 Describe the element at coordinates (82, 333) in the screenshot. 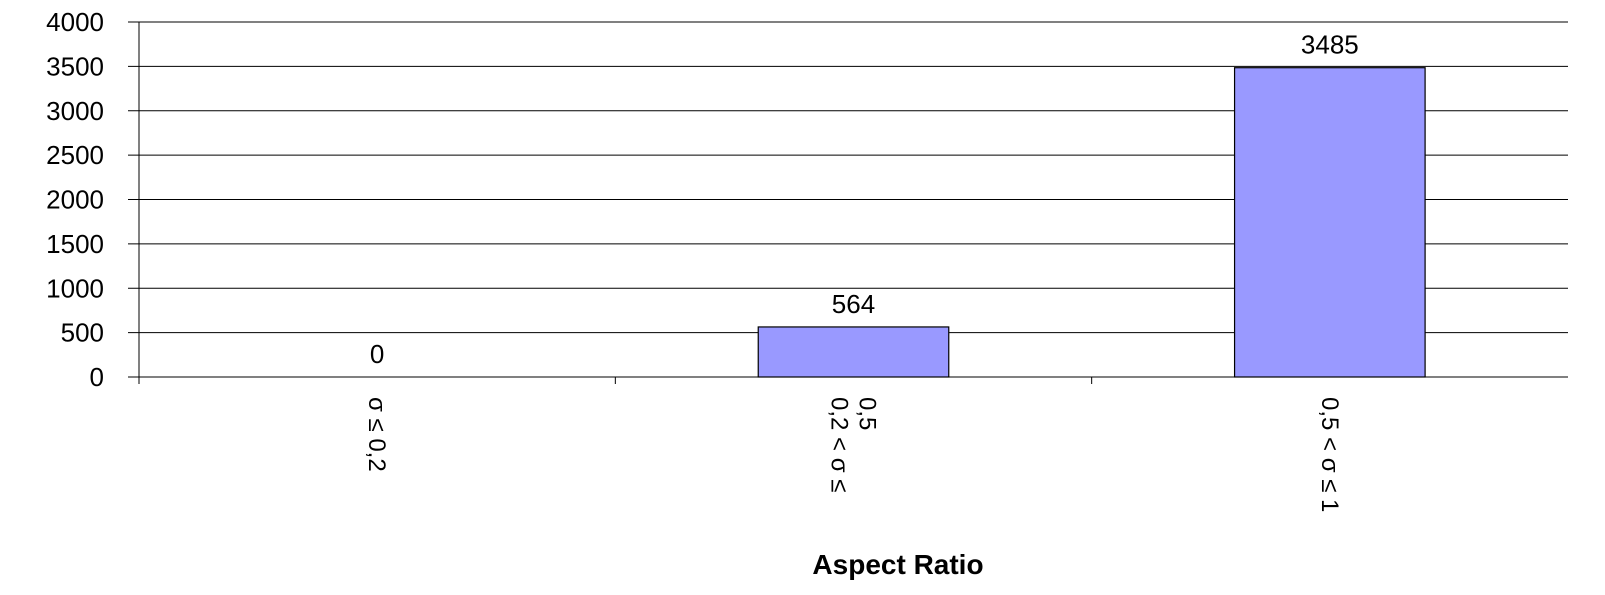

I see `y-tick-label: 500` at that location.